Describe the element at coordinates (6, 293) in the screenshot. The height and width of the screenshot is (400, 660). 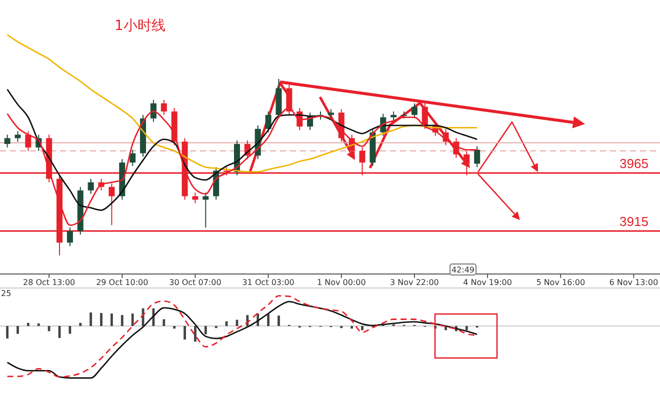
I see `annotation: 25` at that location.